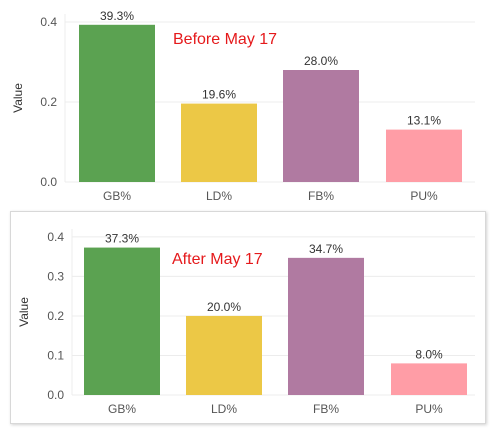 This screenshot has width=492, height=428. What do you see at coordinates (219, 95) in the screenshot?
I see `data-label: 19.6%` at bounding box center [219, 95].